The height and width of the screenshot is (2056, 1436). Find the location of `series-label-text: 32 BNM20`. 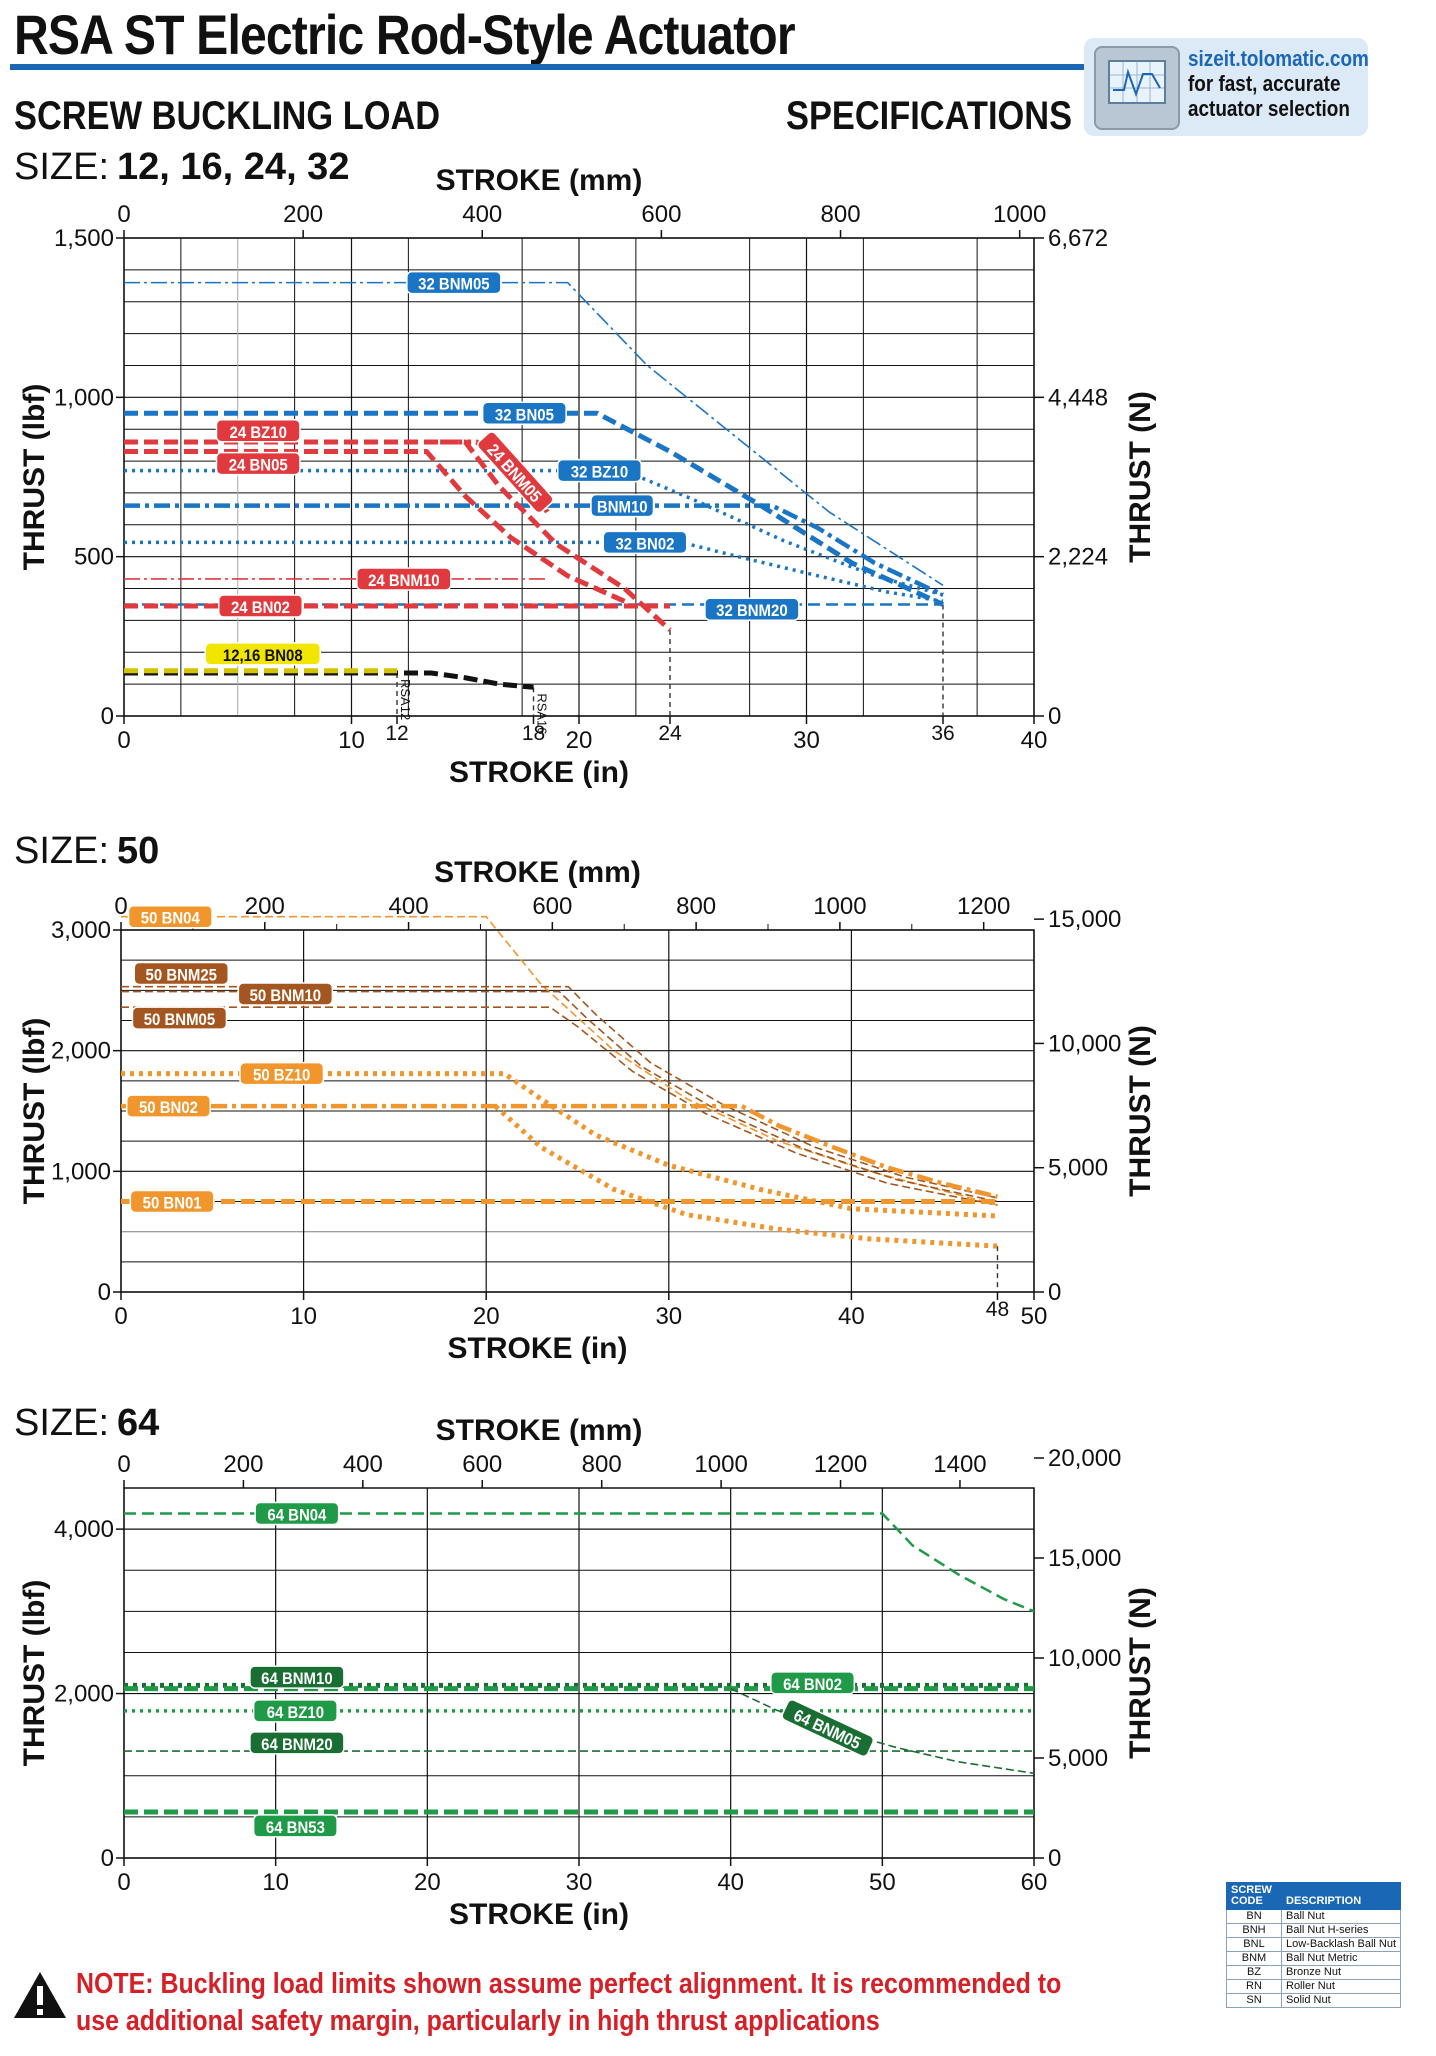

series-label-text: 32 BNM20 is located at coordinates (752, 611).